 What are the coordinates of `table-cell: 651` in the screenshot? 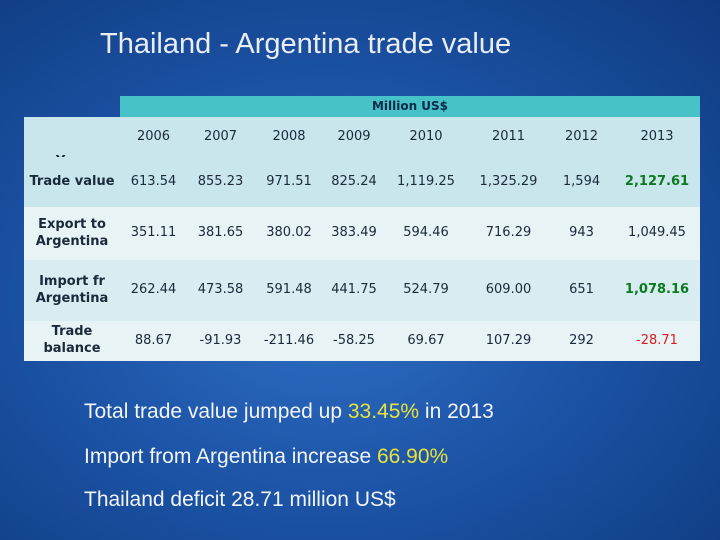 It's located at (581, 290).